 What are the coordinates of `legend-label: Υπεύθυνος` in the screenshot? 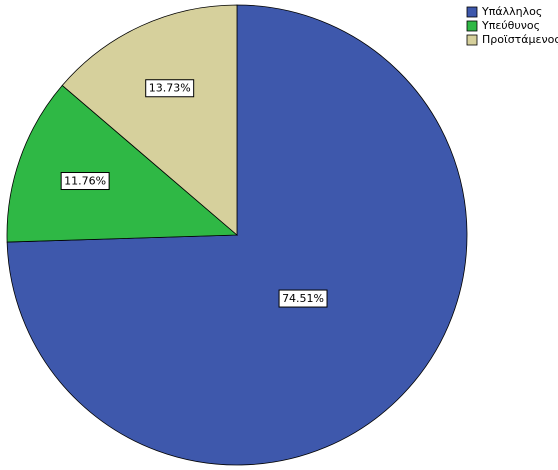 It's located at (510, 25).